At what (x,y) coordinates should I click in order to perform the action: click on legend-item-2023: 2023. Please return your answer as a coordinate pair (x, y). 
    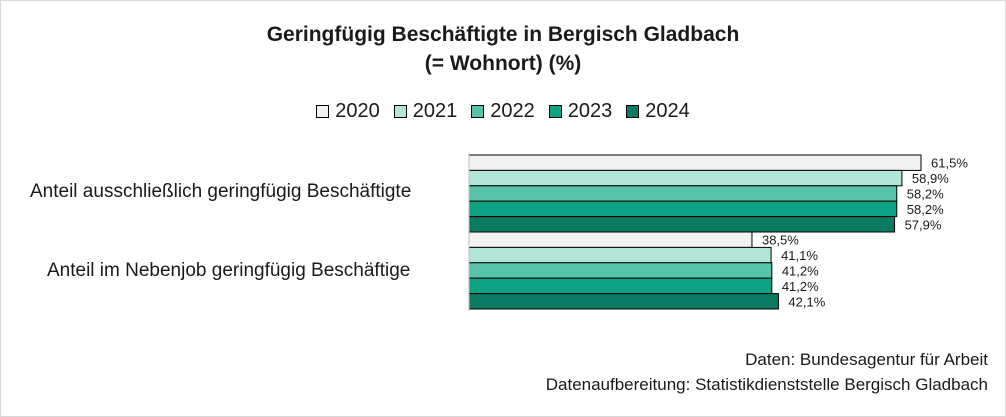
    Looking at the image, I should click on (580, 111).